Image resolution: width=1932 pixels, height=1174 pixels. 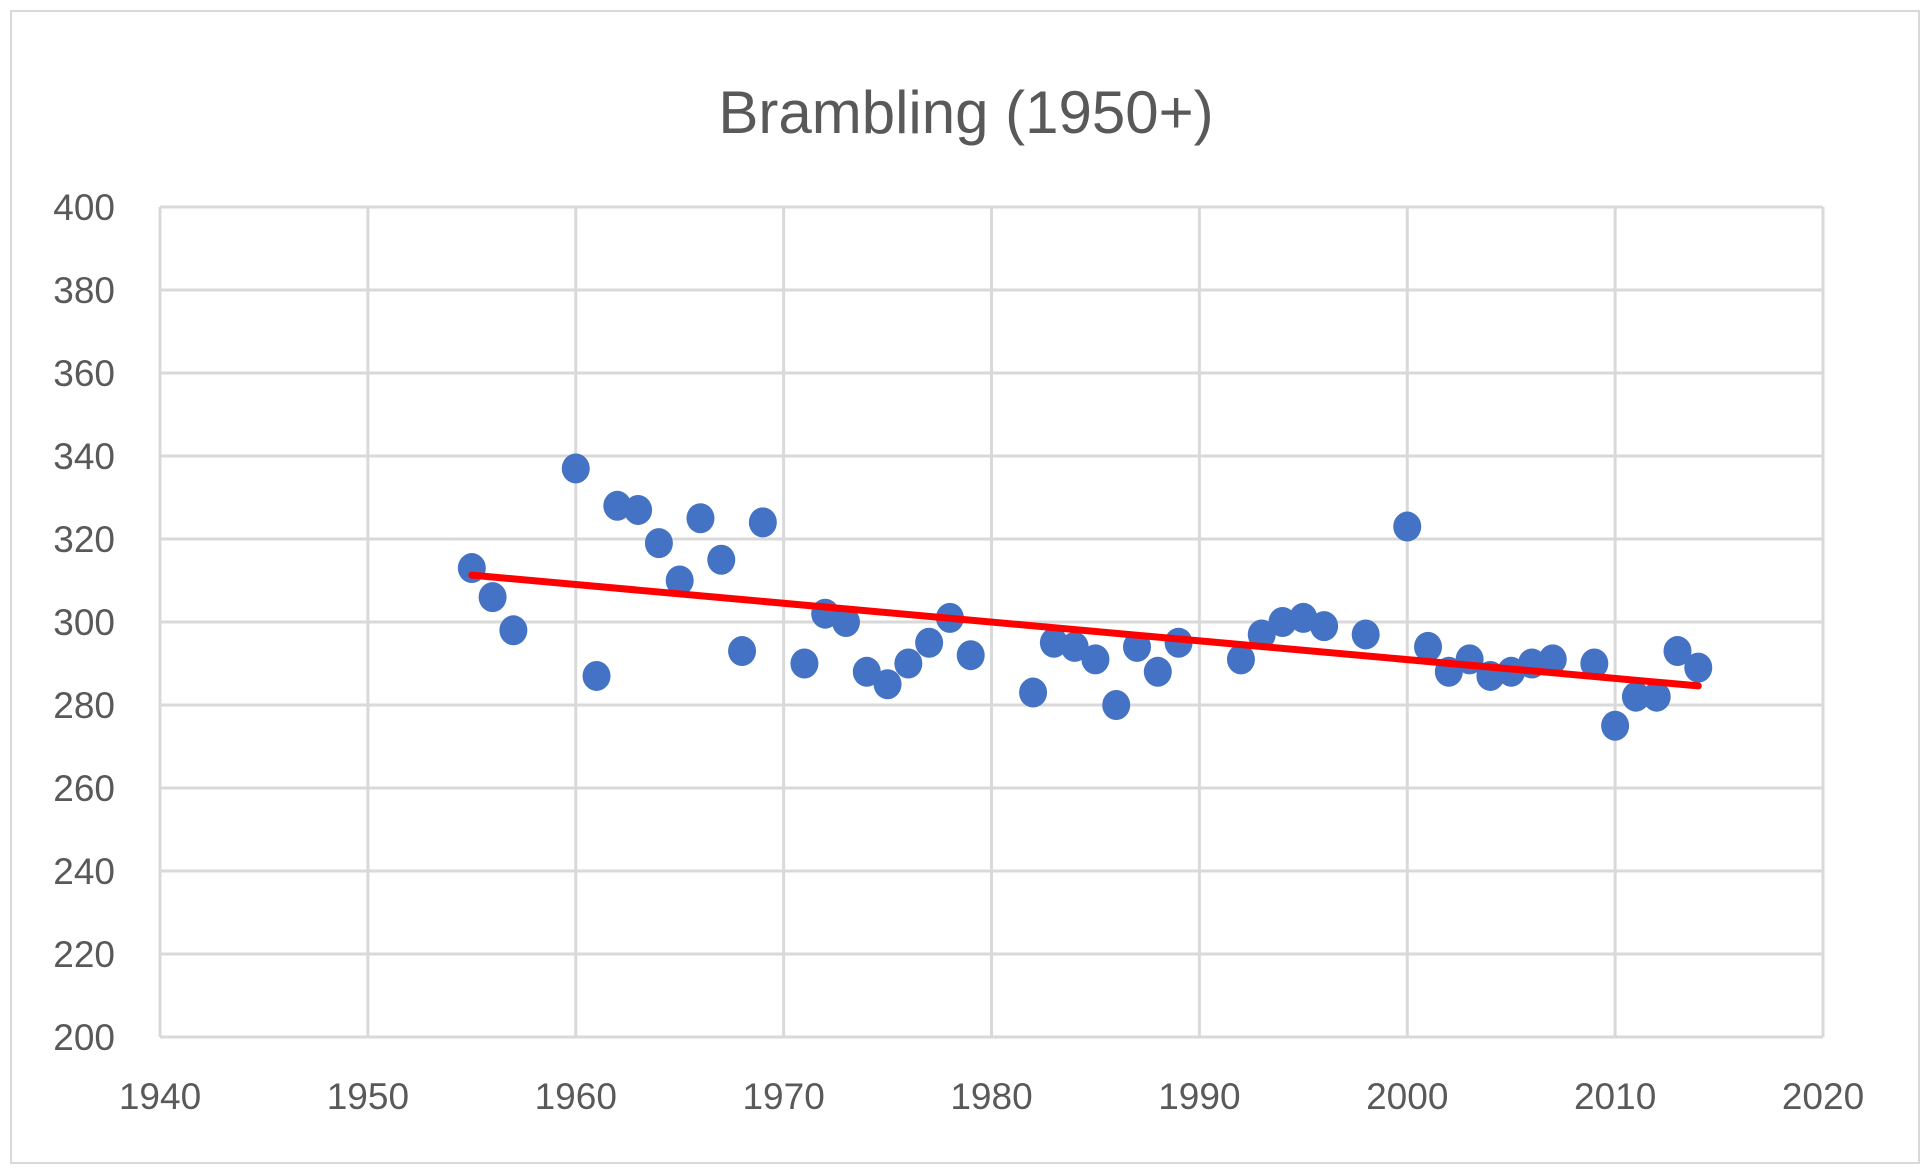 I want to click on x-tick-label: 1980, so click(x=991, y=1096).